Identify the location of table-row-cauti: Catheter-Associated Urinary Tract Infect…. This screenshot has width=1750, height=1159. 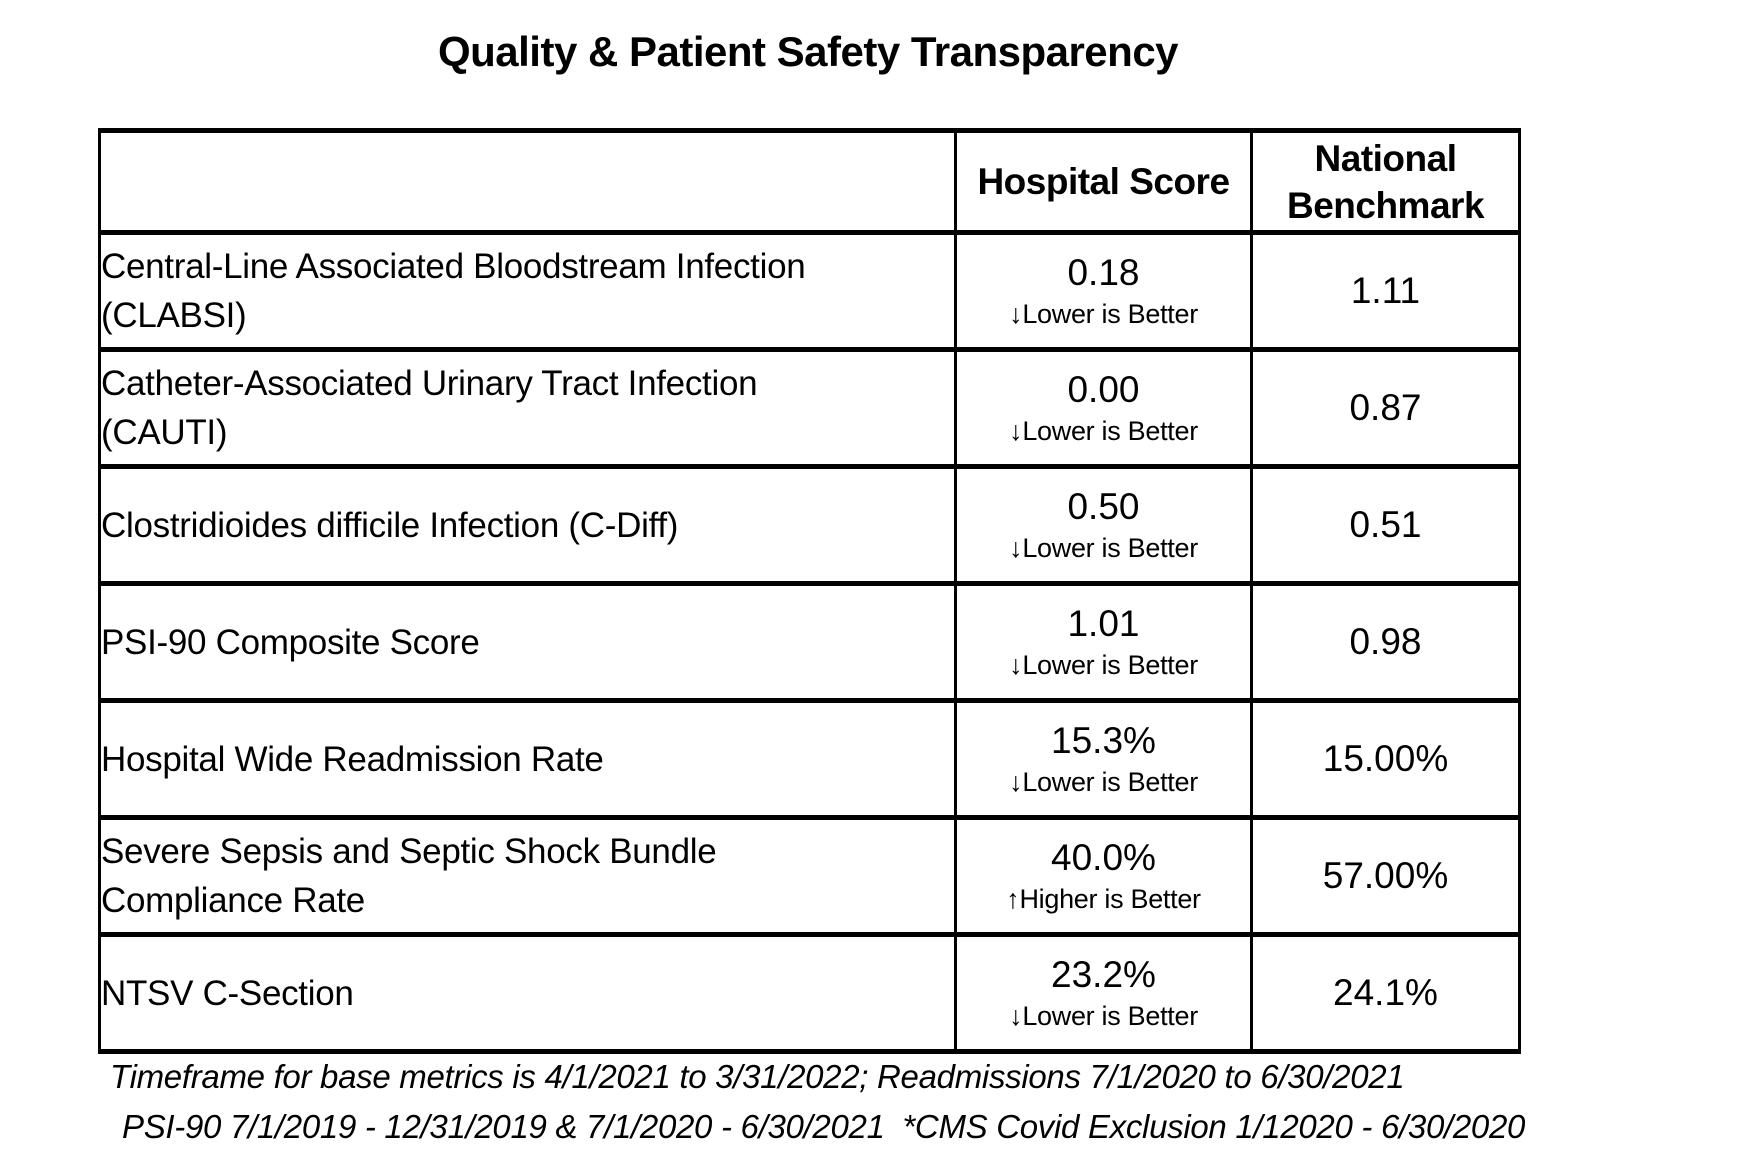
(809, 408).